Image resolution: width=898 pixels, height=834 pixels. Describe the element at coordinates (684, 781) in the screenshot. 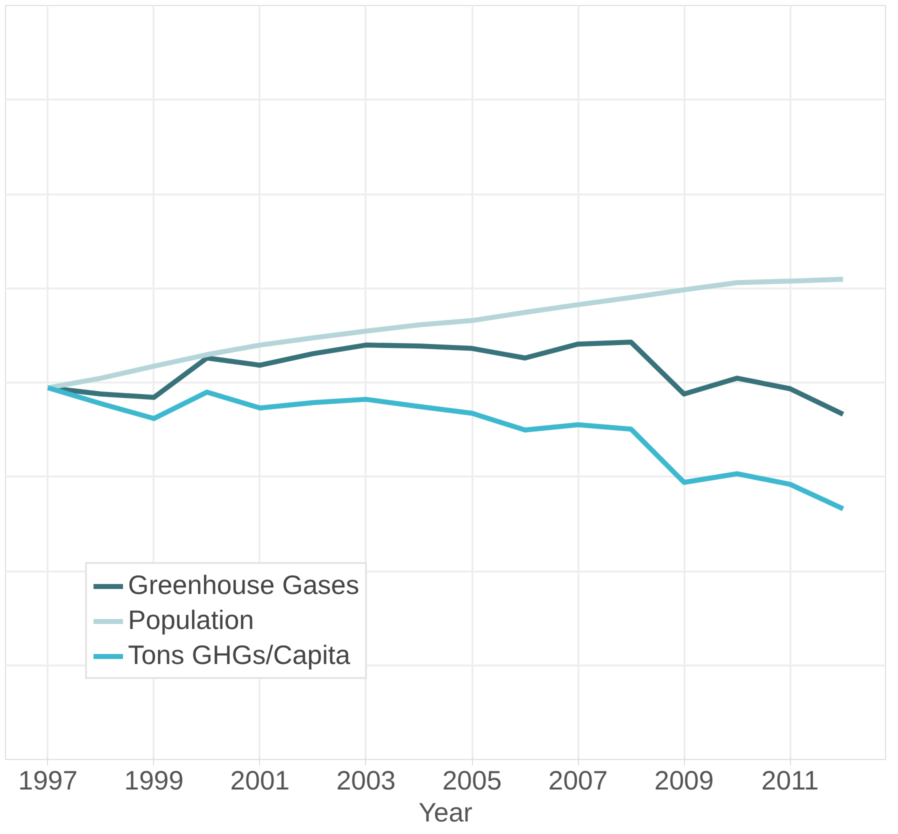

I see `x-tick-label: 2009` at that location.